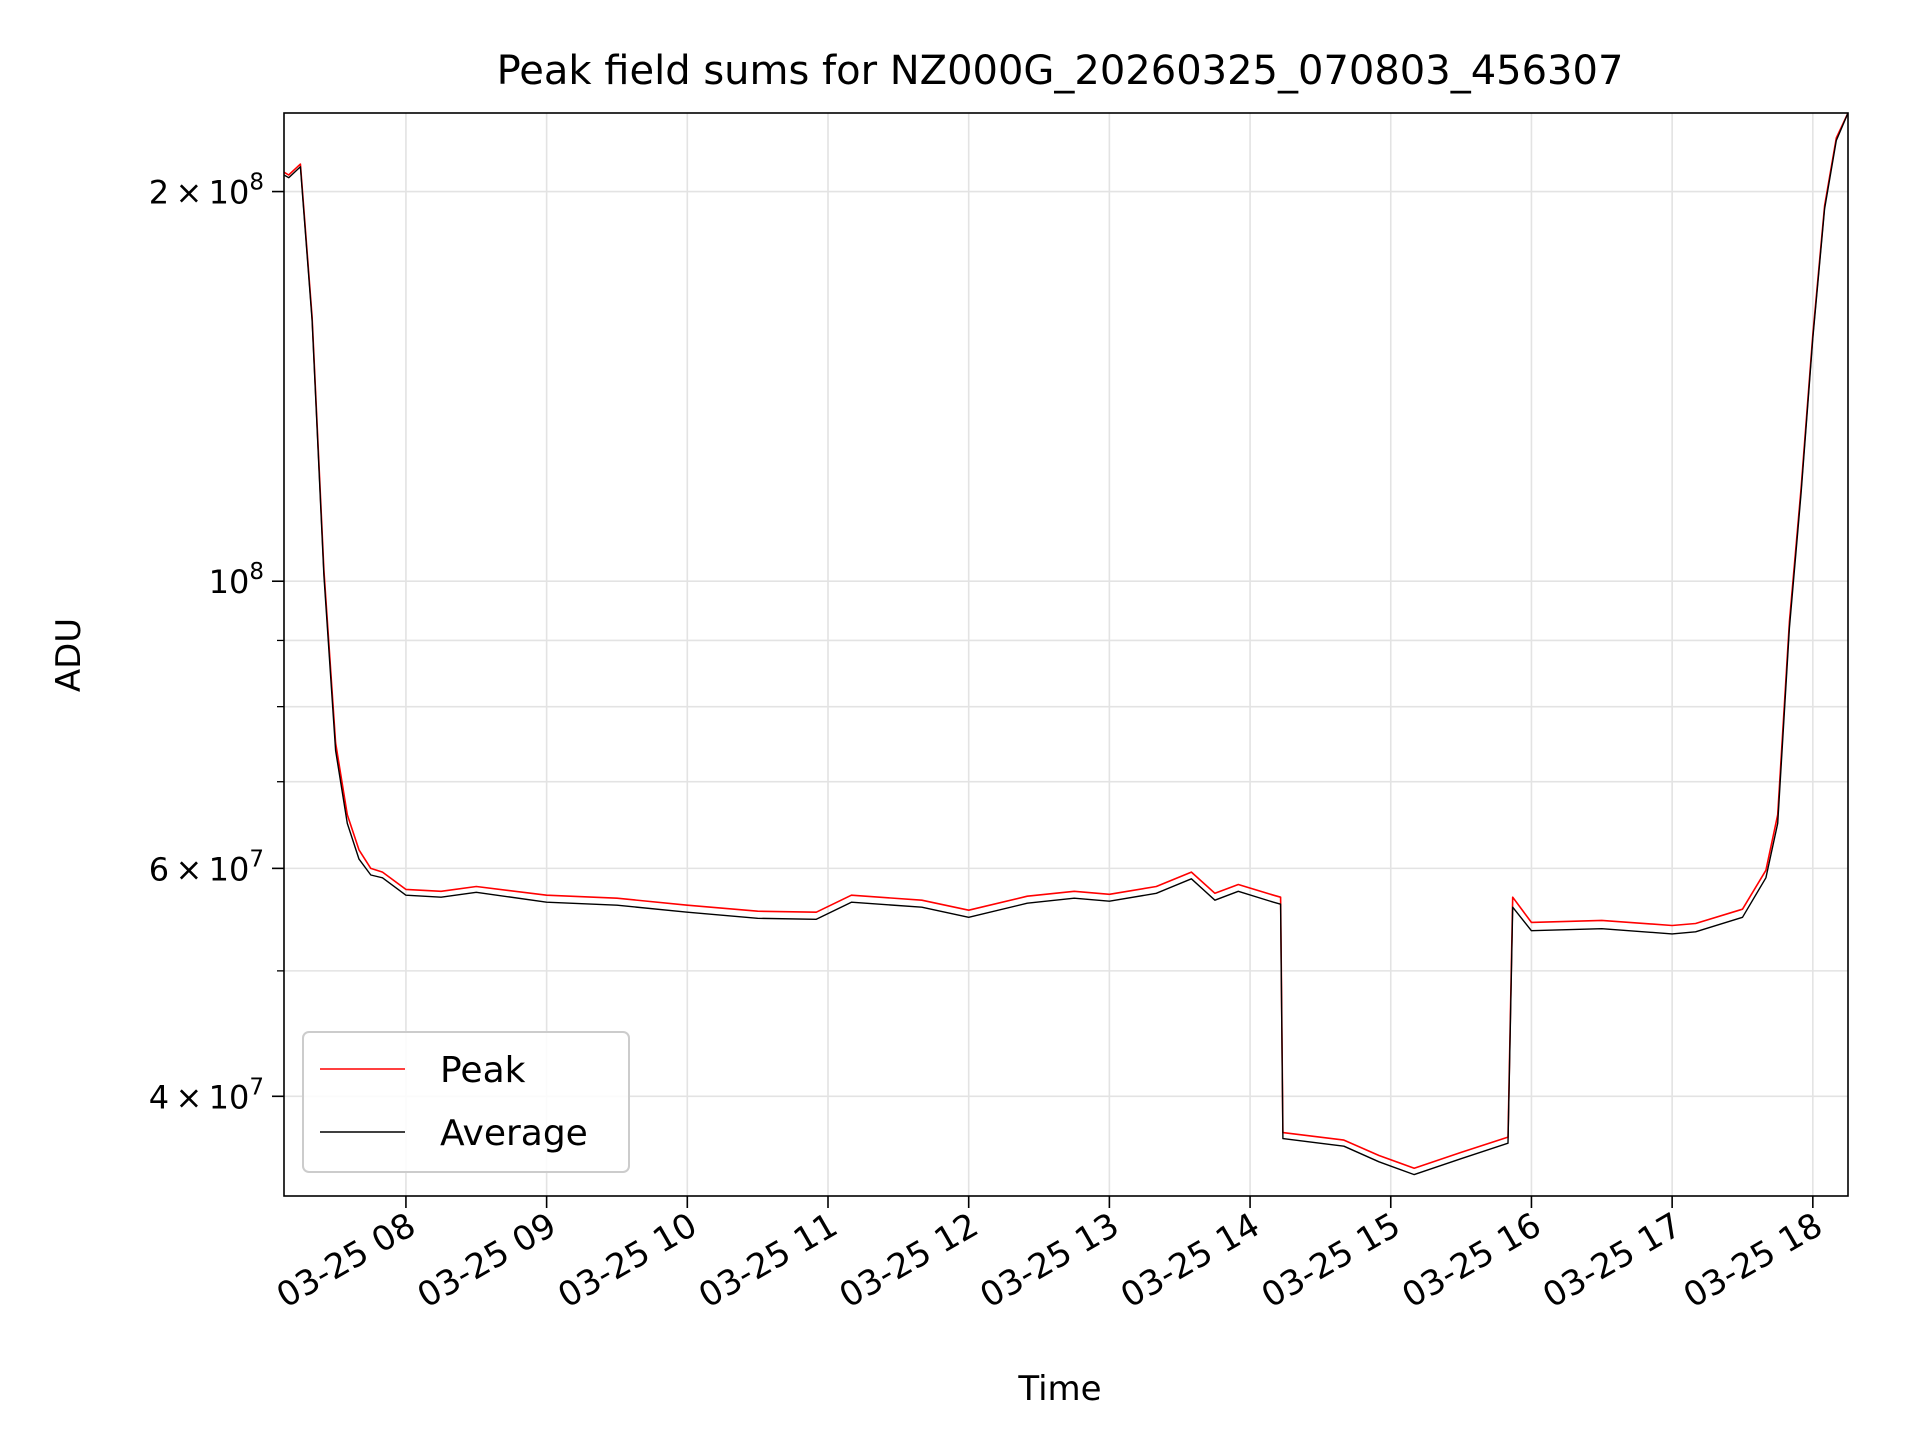 The height and width of the screenshot is (1440, 1920). Describe the element at coordinates (206, 191) in the screenshot. I see `y-tick-label: 2 × 108` at that location.